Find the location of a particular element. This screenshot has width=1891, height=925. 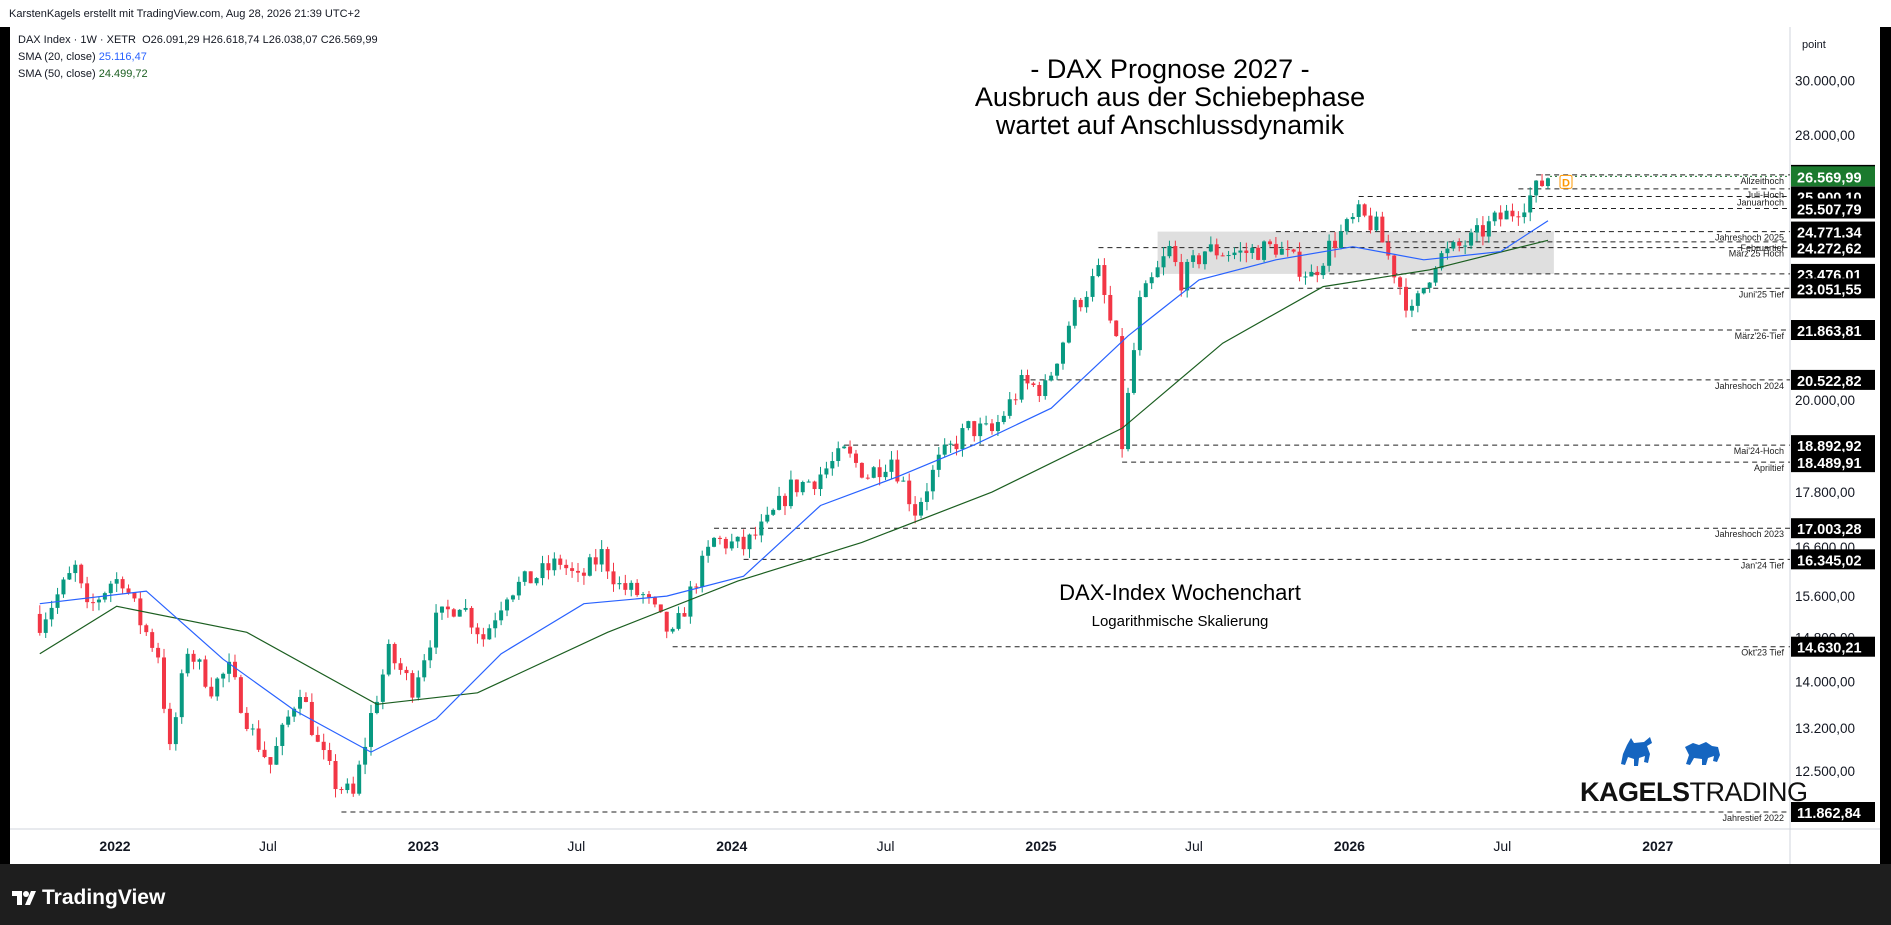

title-line-2: Ausbruch aus der Schiebephase is located at coordinates (1170, 97).